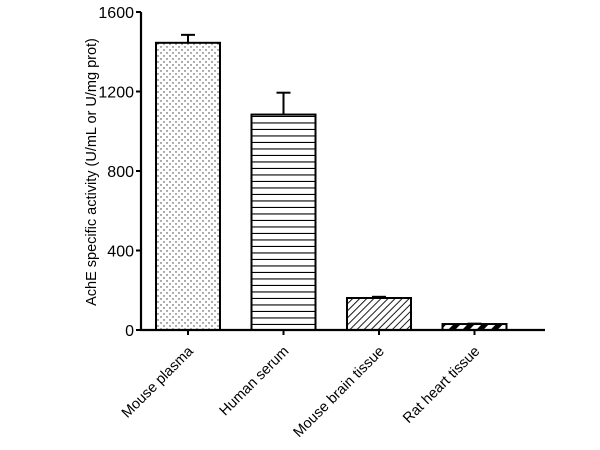 This screenshot has height=450, width=600. I want to click on y-tick-label: 800, so click(120, 172).